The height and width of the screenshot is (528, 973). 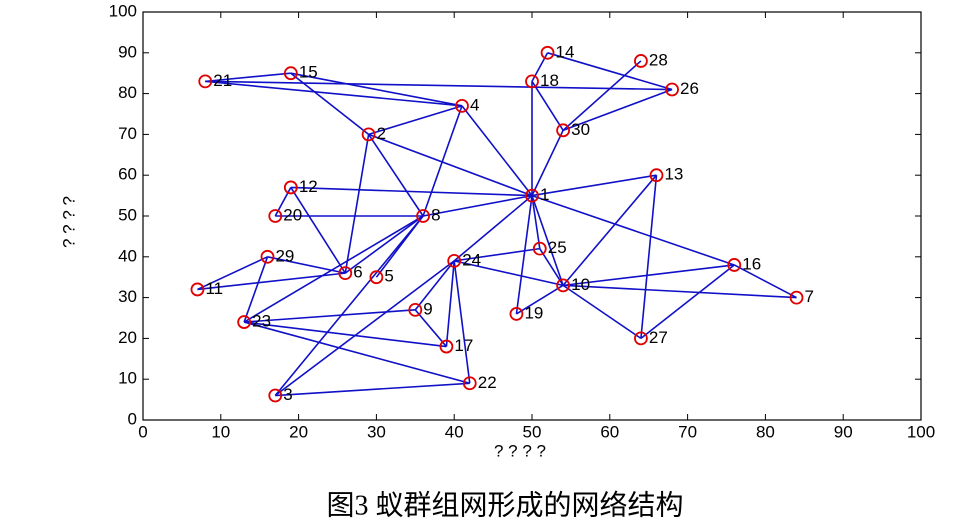 I want to click on node-label: 24, so click(x=471, y=259).